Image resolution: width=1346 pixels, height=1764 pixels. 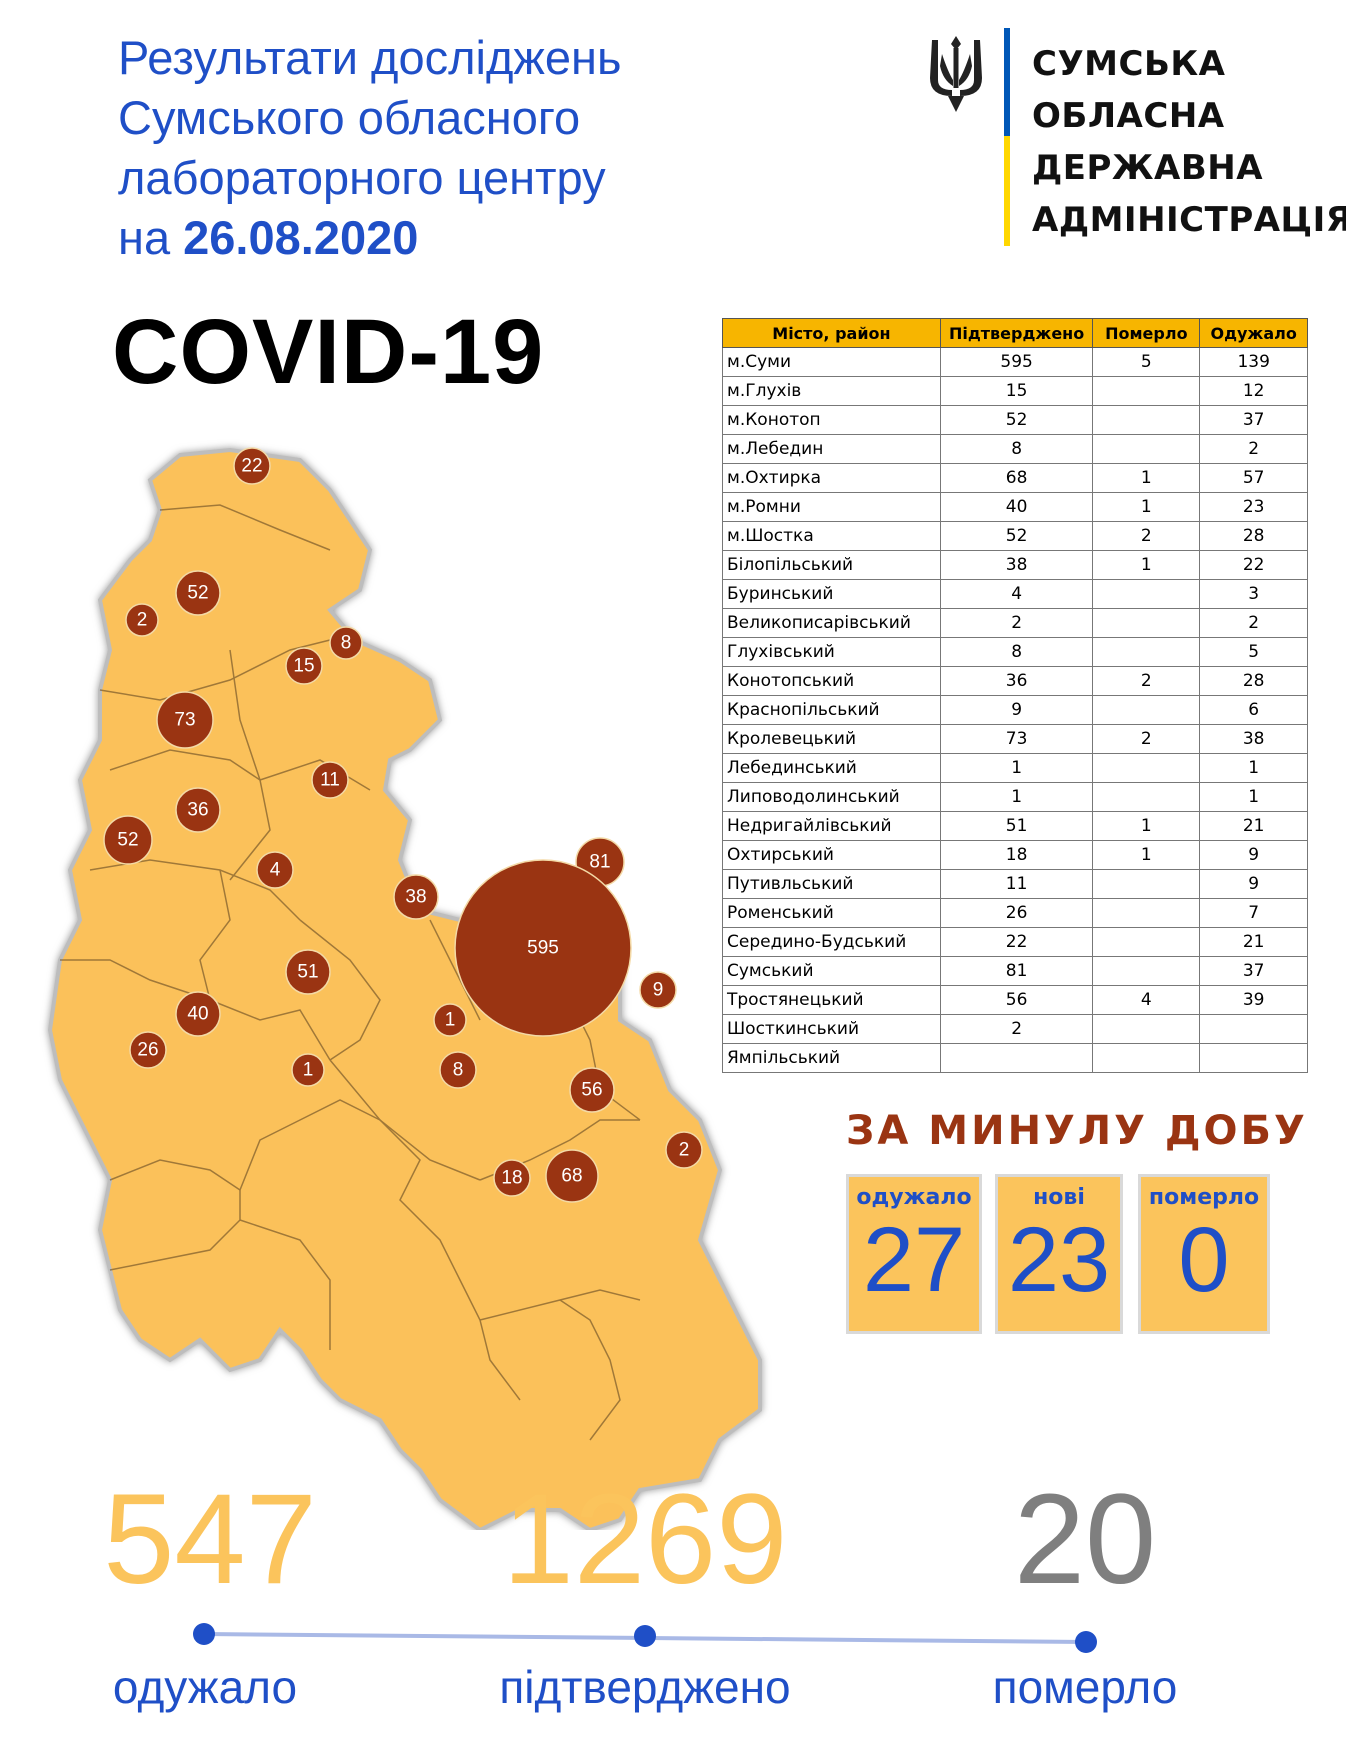 I want to click on trident-icon, so click(x=956, y=74).